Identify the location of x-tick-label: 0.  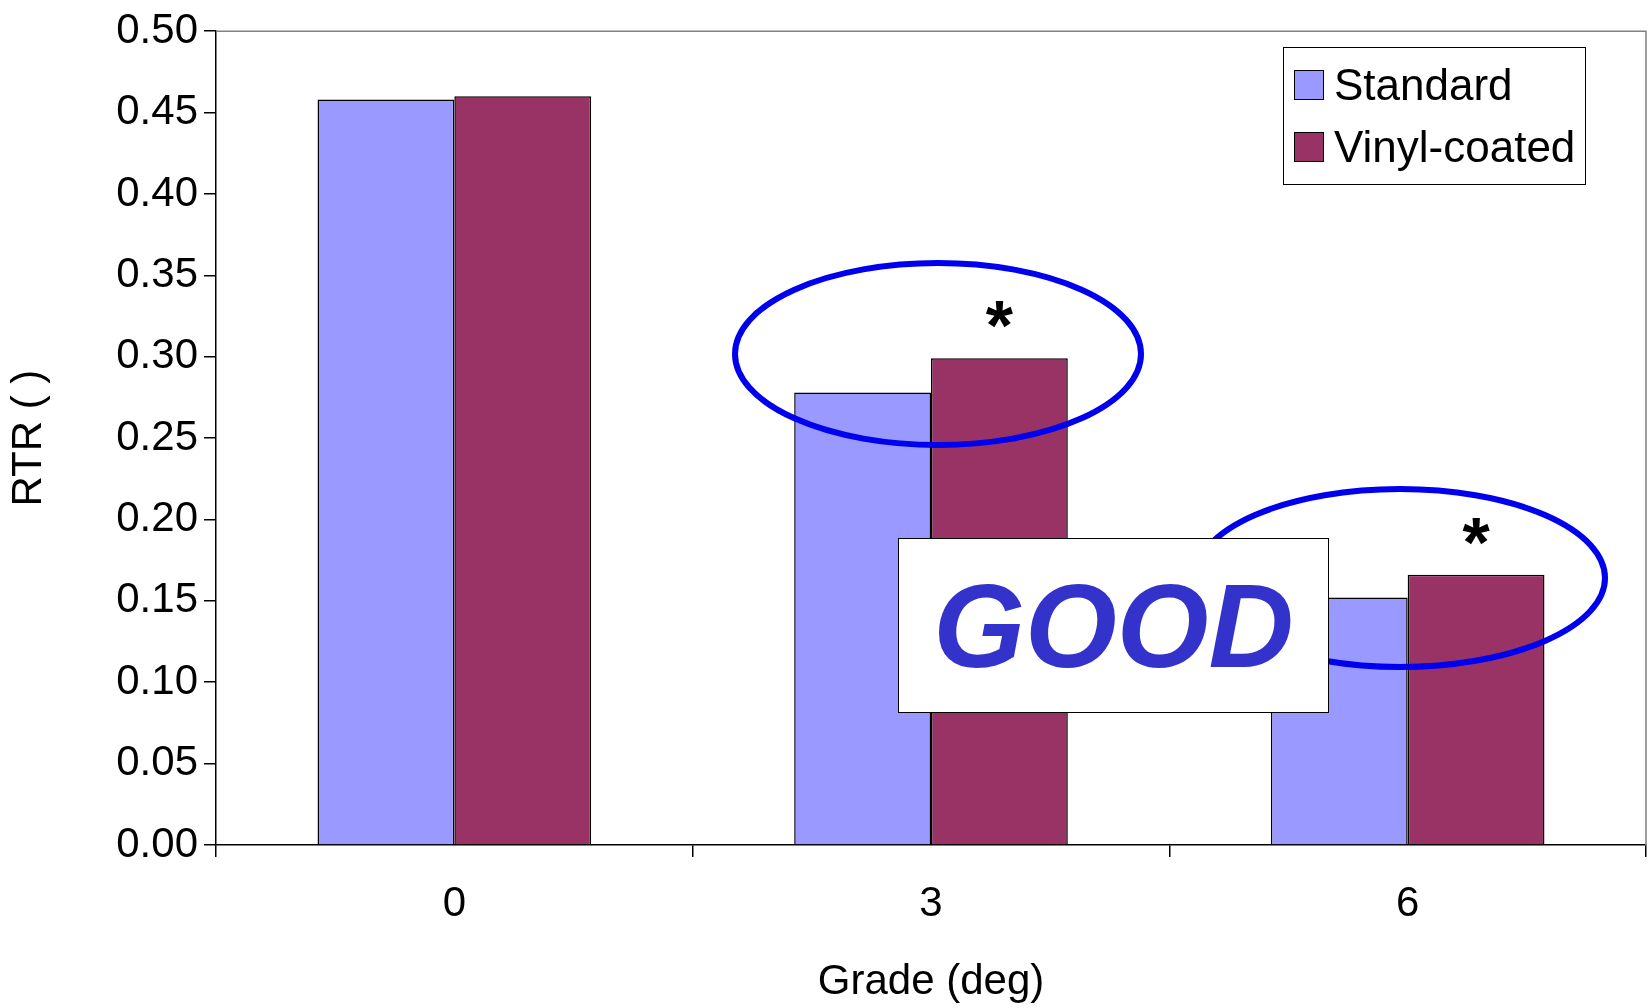
(454, 901).